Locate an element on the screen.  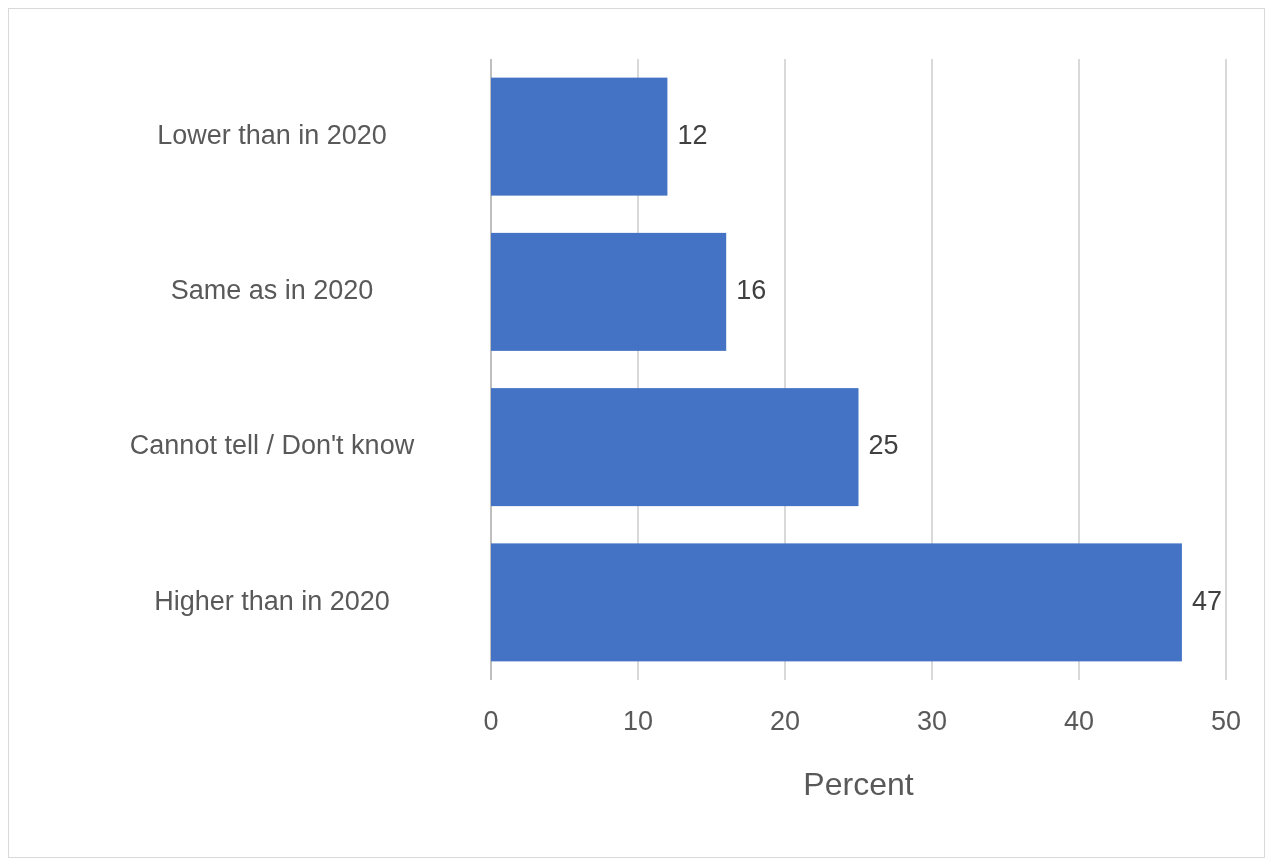
y-tick-label: Lower than in 2020 is located at coordinates (272, 134).